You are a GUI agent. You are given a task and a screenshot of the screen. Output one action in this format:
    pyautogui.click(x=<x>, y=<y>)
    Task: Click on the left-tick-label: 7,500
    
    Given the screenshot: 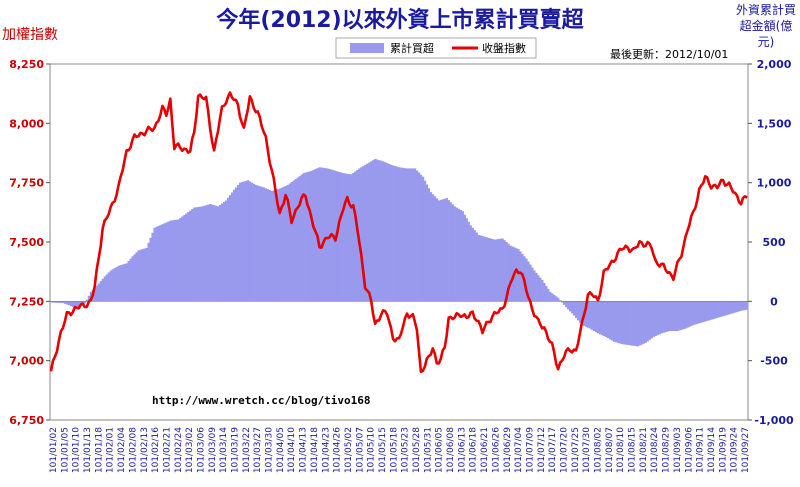 What is the action you would take?
    pyautogui.click(x=26, y=242)
    